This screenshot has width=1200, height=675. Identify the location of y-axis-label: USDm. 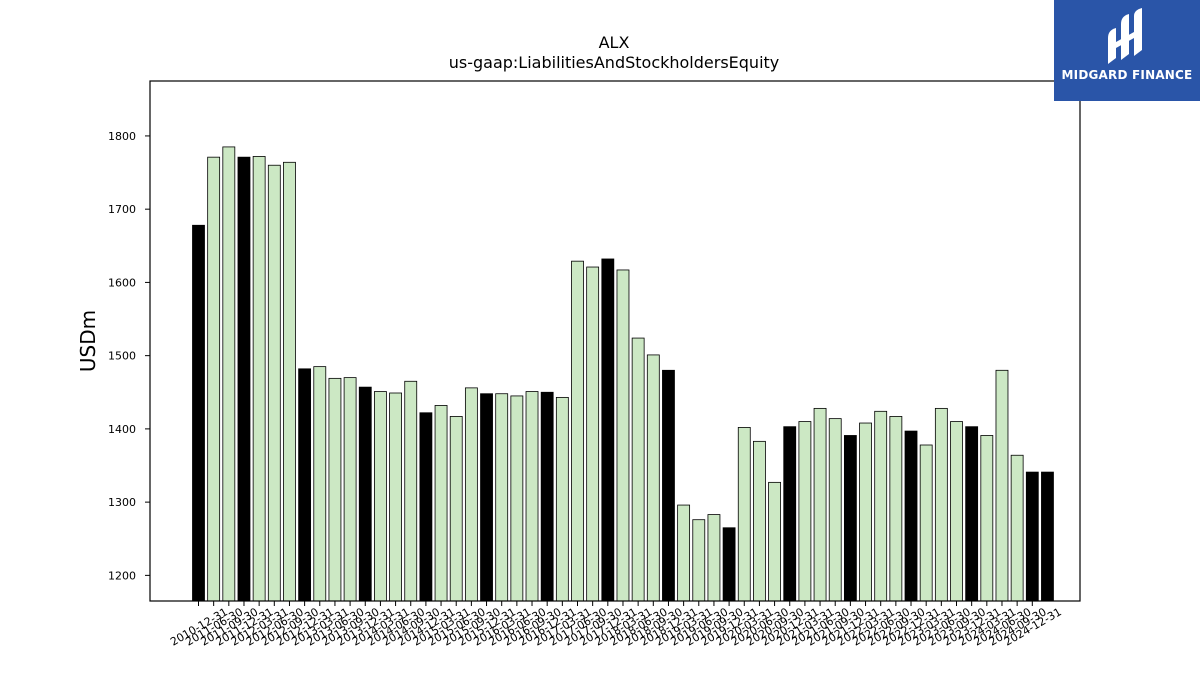
(88, 341).